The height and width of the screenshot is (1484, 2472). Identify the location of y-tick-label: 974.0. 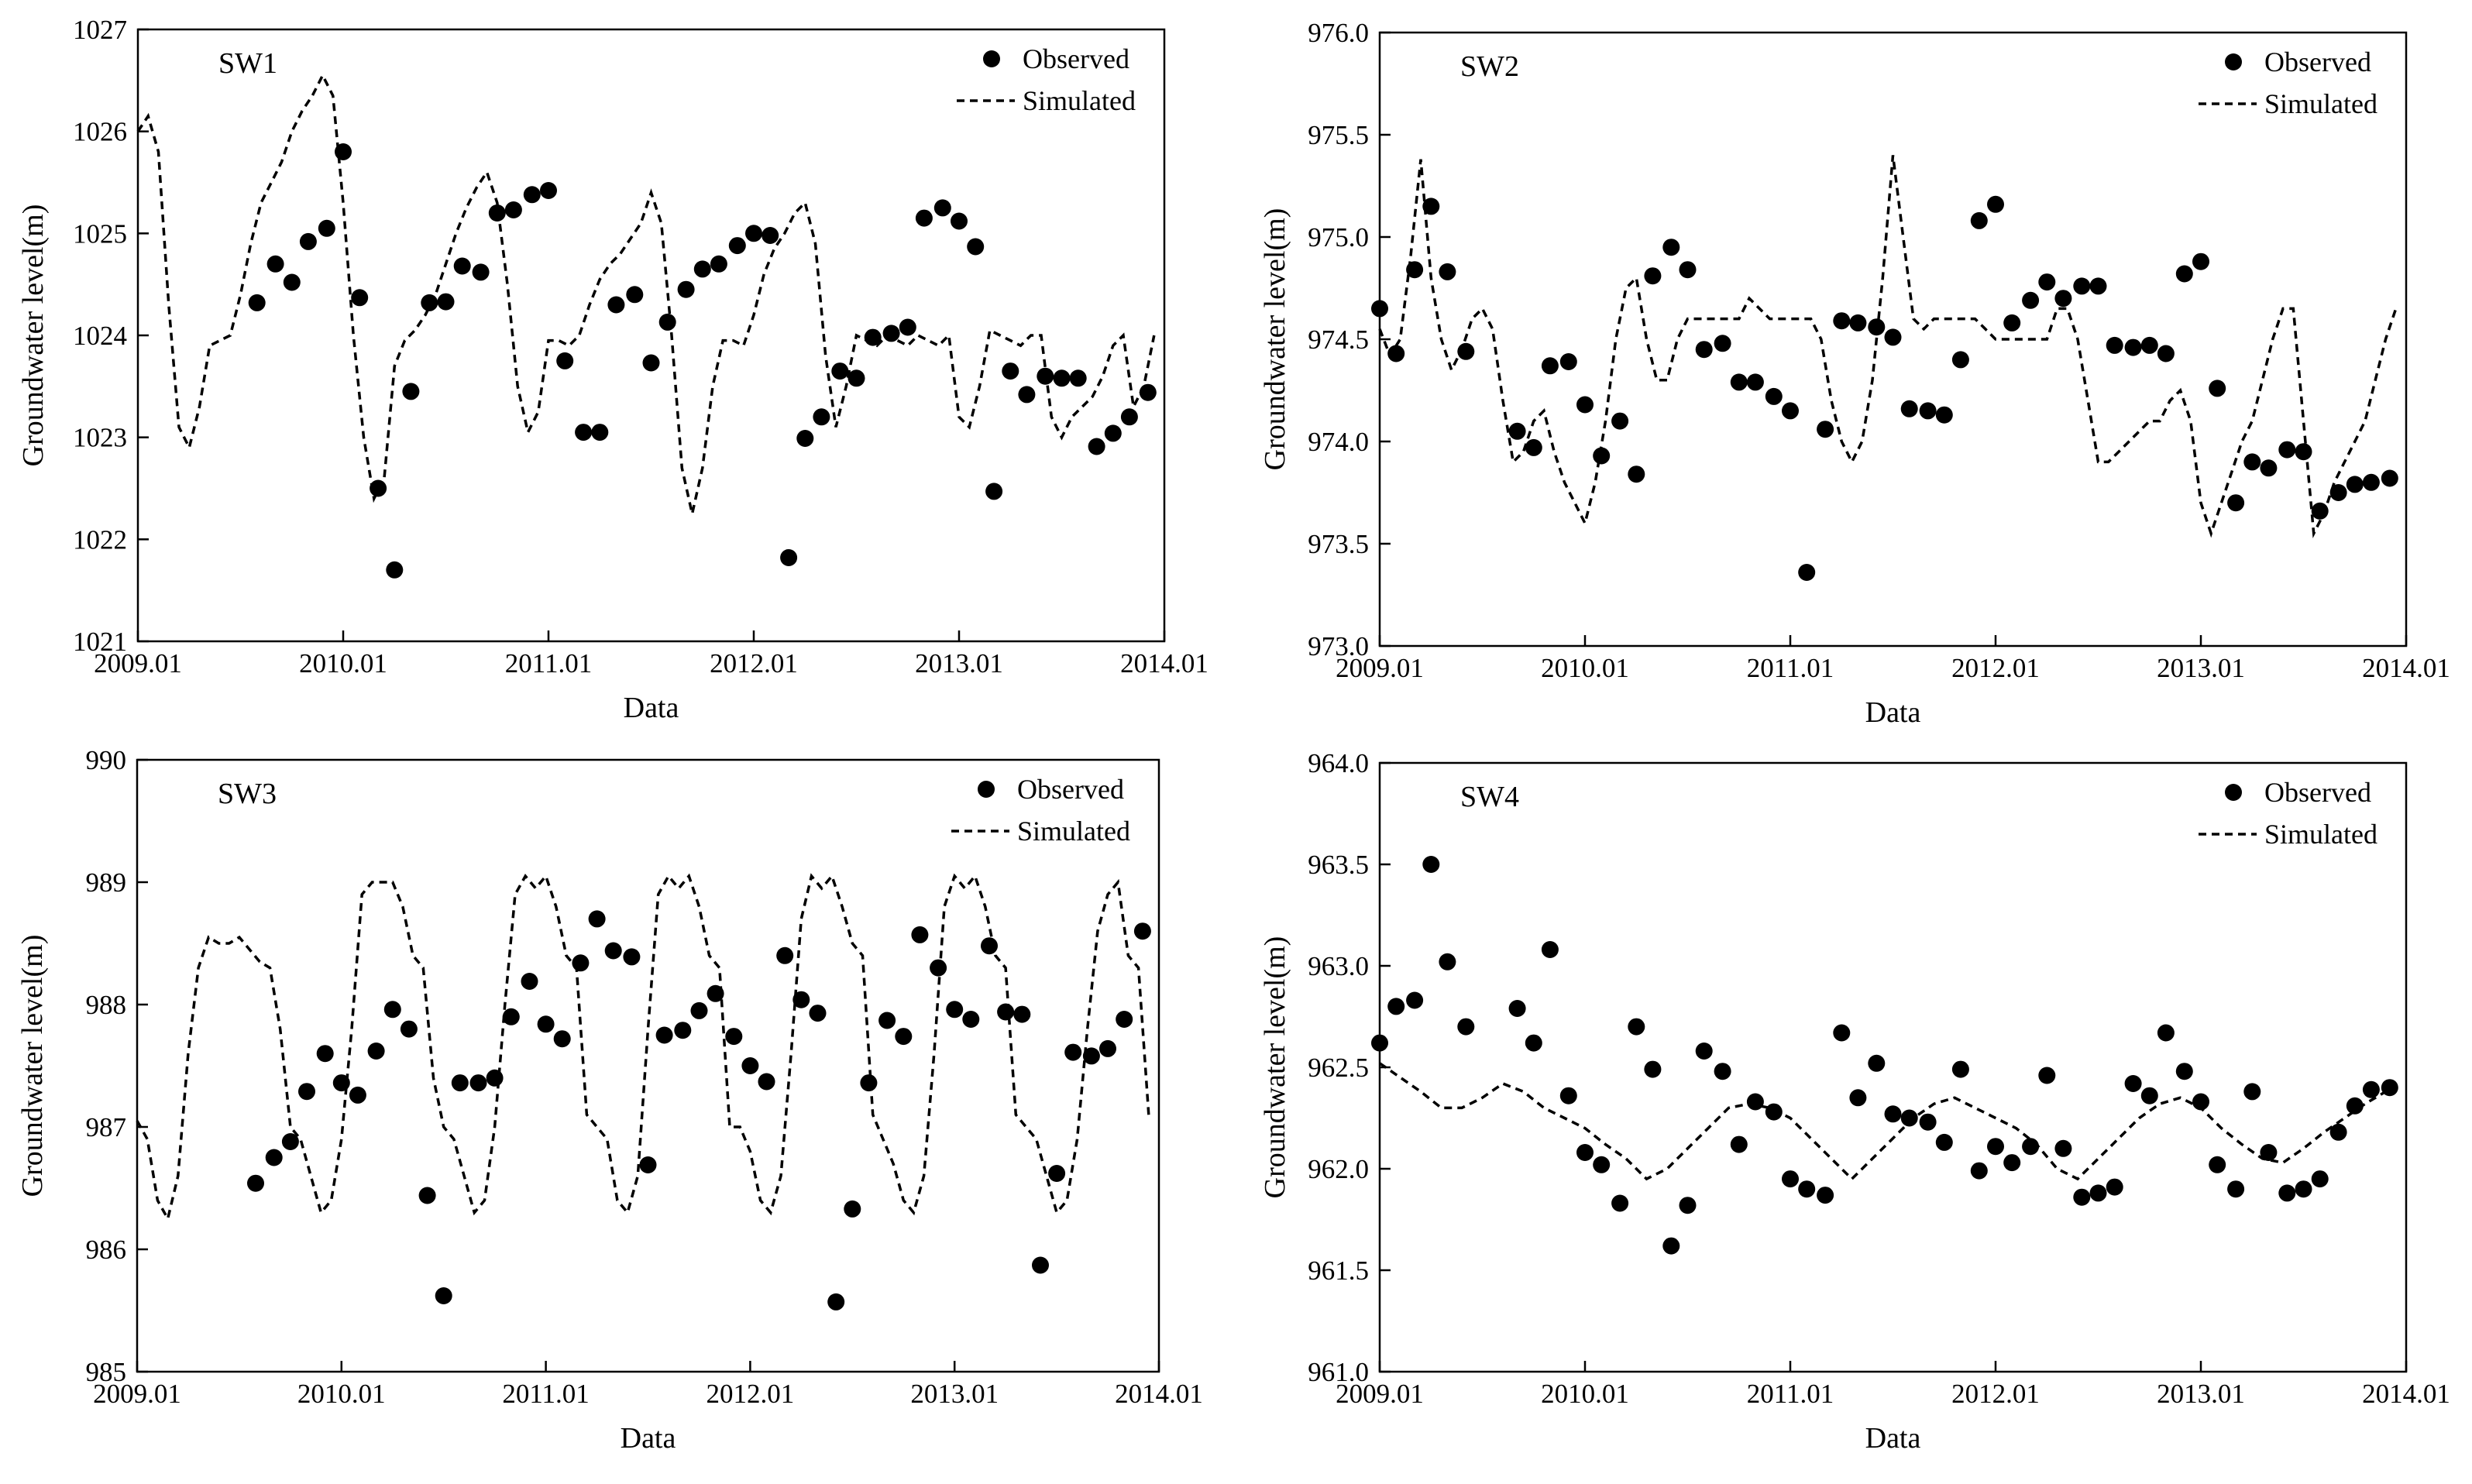
(1338, 442).